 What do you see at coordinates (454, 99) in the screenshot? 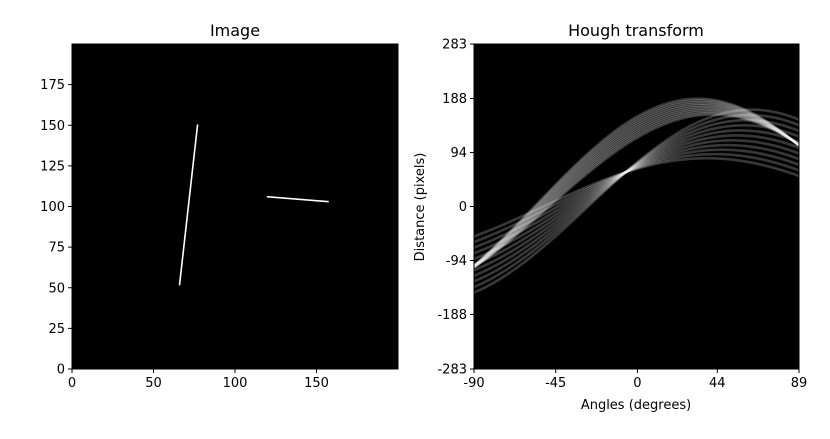
I see `hough-y-tick-label: 188` at bounding box center [454, 99].